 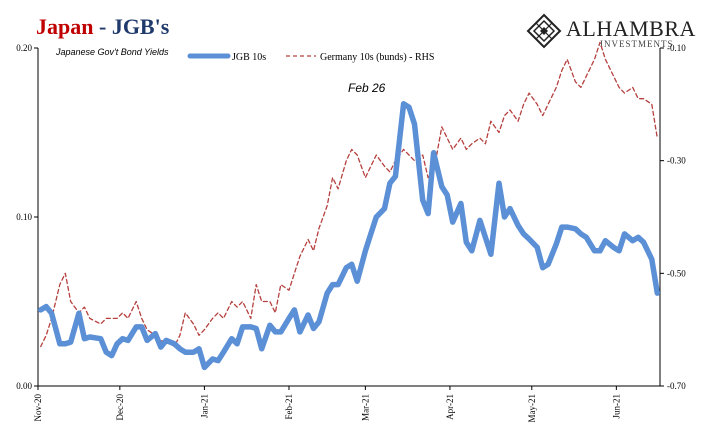 I want to click on logo-subtitle: INVESTMENTS, so click(x=637, y=44).